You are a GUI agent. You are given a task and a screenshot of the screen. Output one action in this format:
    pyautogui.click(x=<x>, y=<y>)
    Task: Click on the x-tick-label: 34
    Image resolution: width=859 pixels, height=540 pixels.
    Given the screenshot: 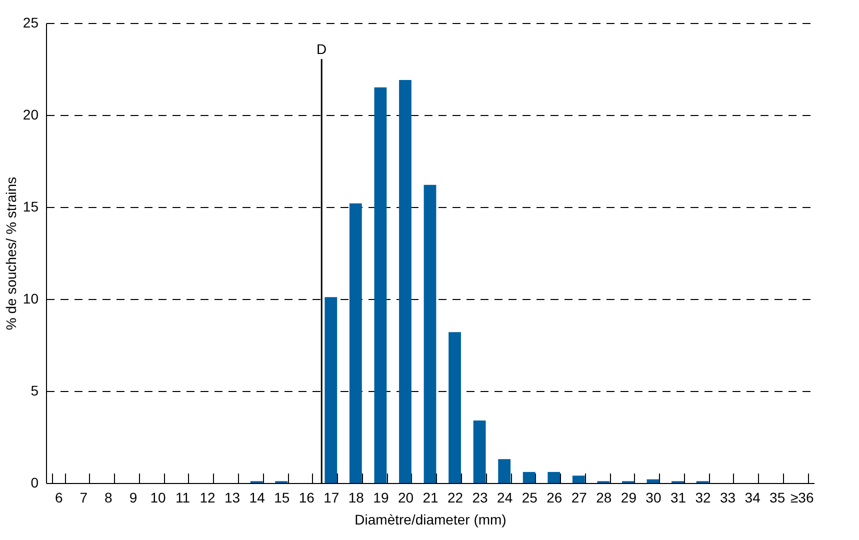 What is the action you would take?
    pyautogui.click(x=752, y=498)
    